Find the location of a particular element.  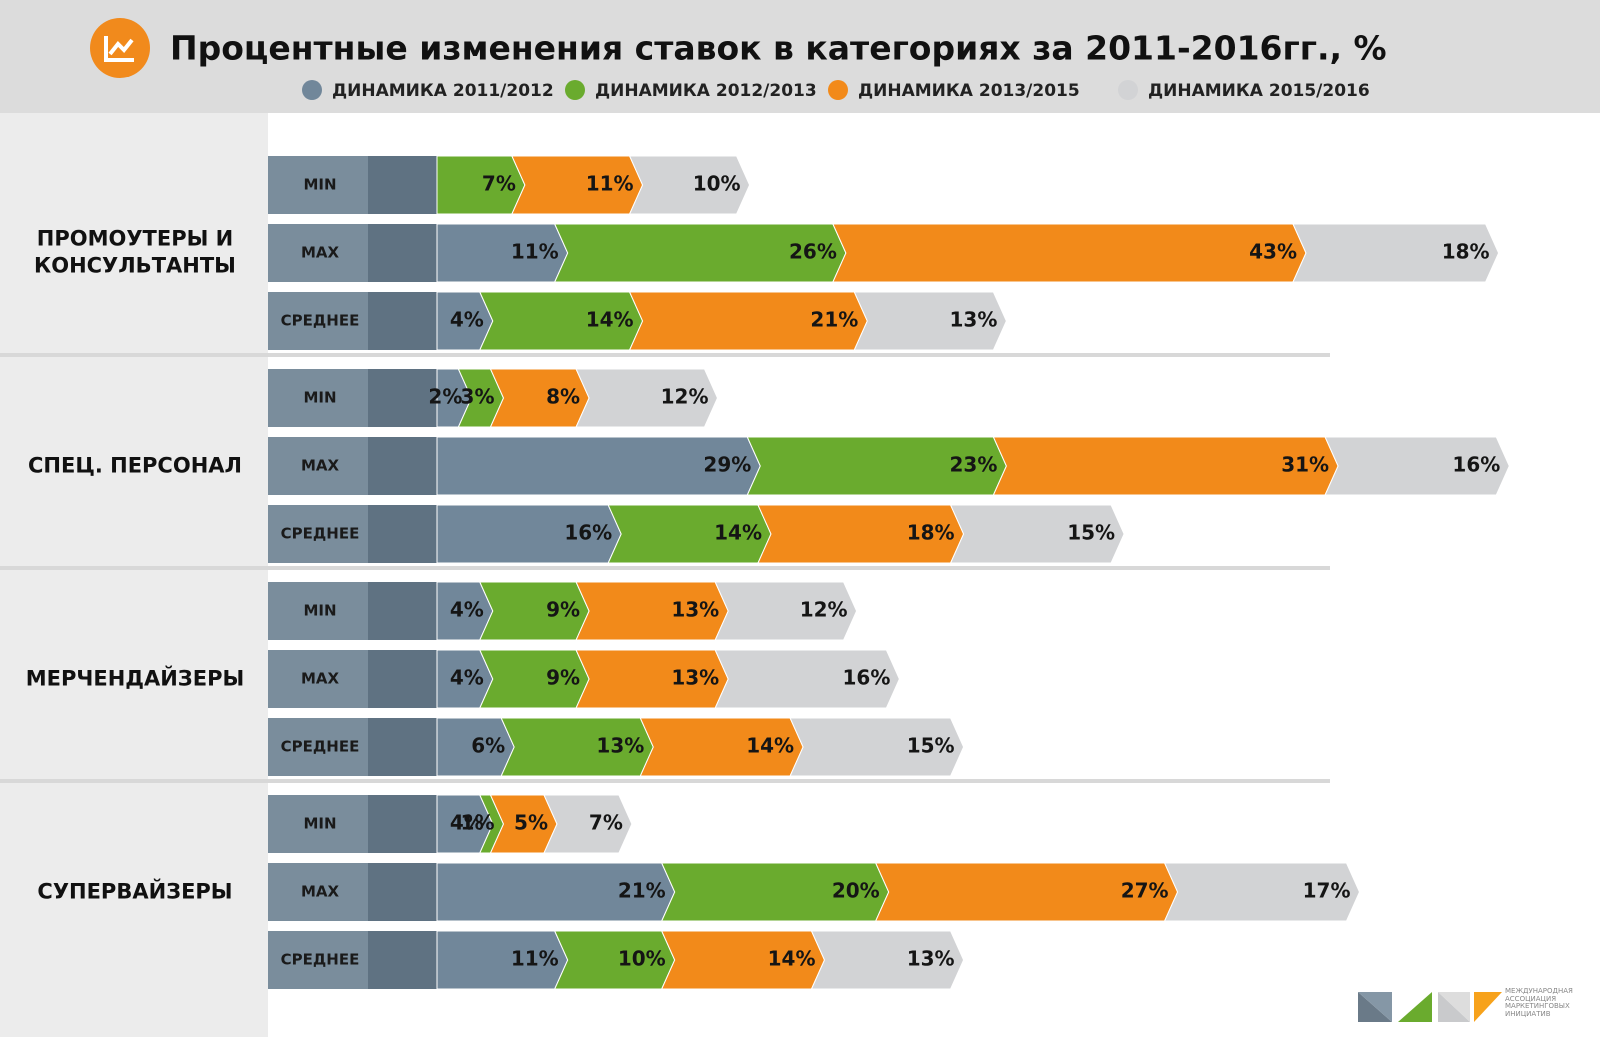

value-label: 18% is located at coordinates (931, 533).